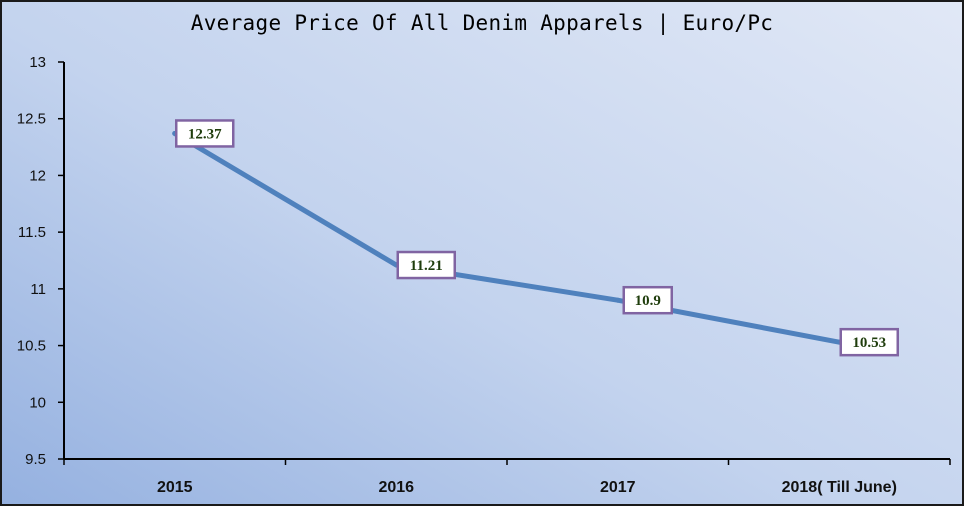 This screenshot has height=506, width=964. I want to click on y-tick-label: 10, so click(37, 402).